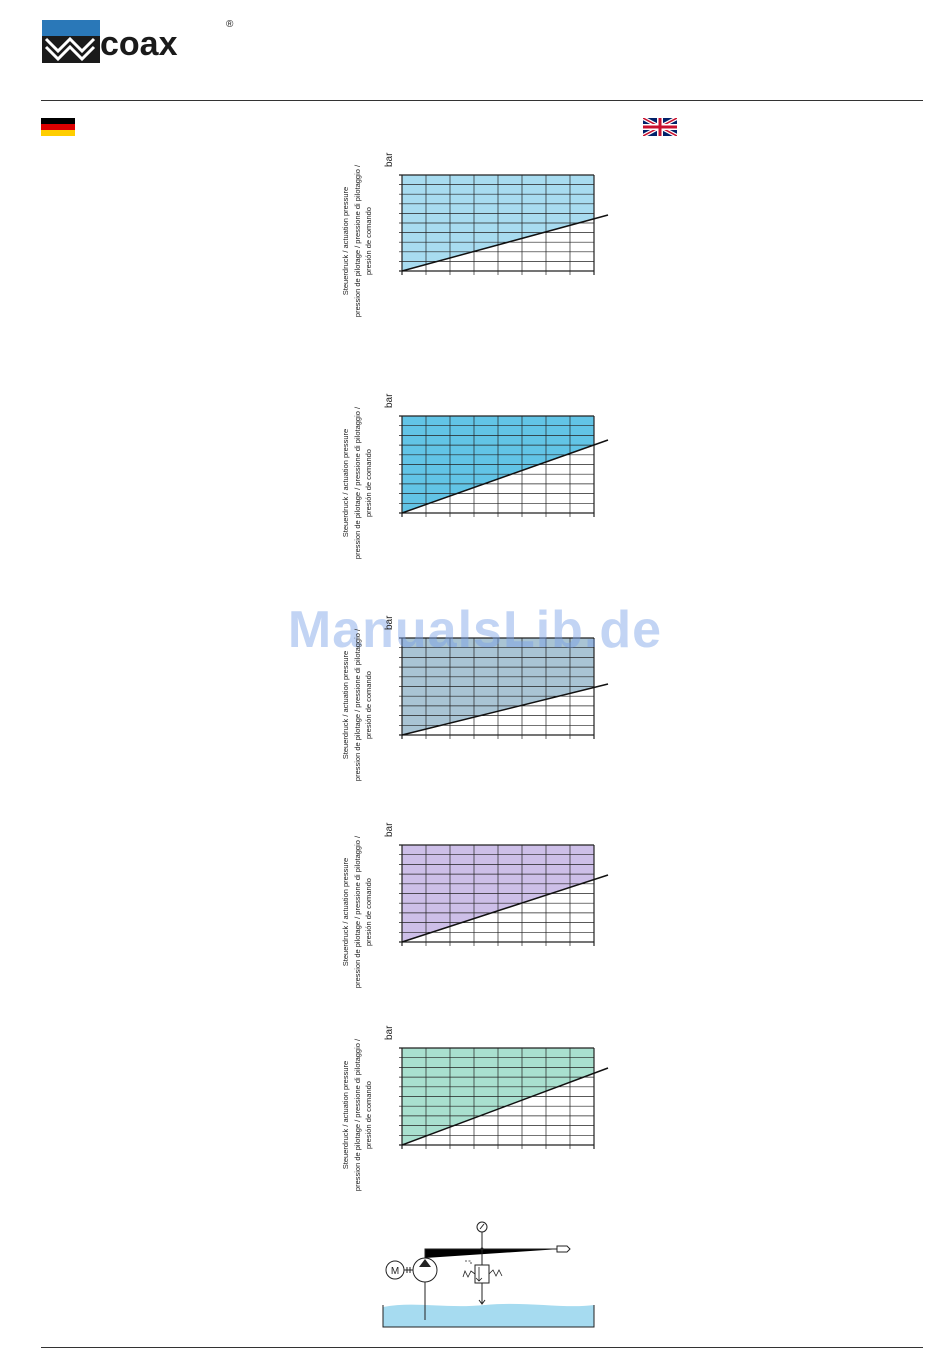 The height and width of the screenshot is (1369, 950). What do you see at coordinates (475, 630) in the screenshot?
I see `watermark: ManualsLib.de` at bounding box center [475, 630].